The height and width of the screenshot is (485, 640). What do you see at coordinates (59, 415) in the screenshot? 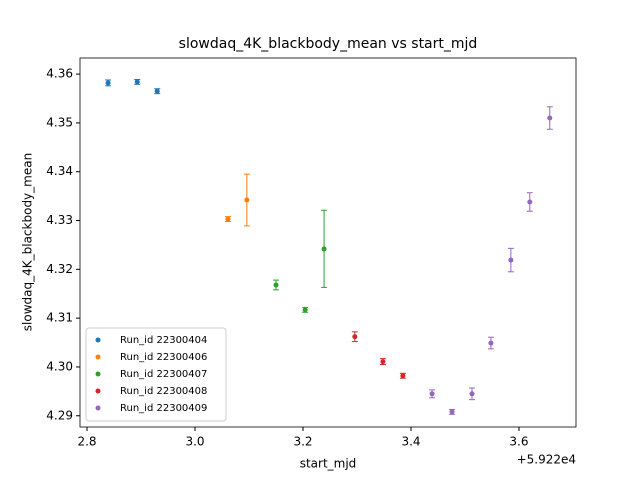
I see `y-tick-label: 4.29` at bounding box center [59, 415].